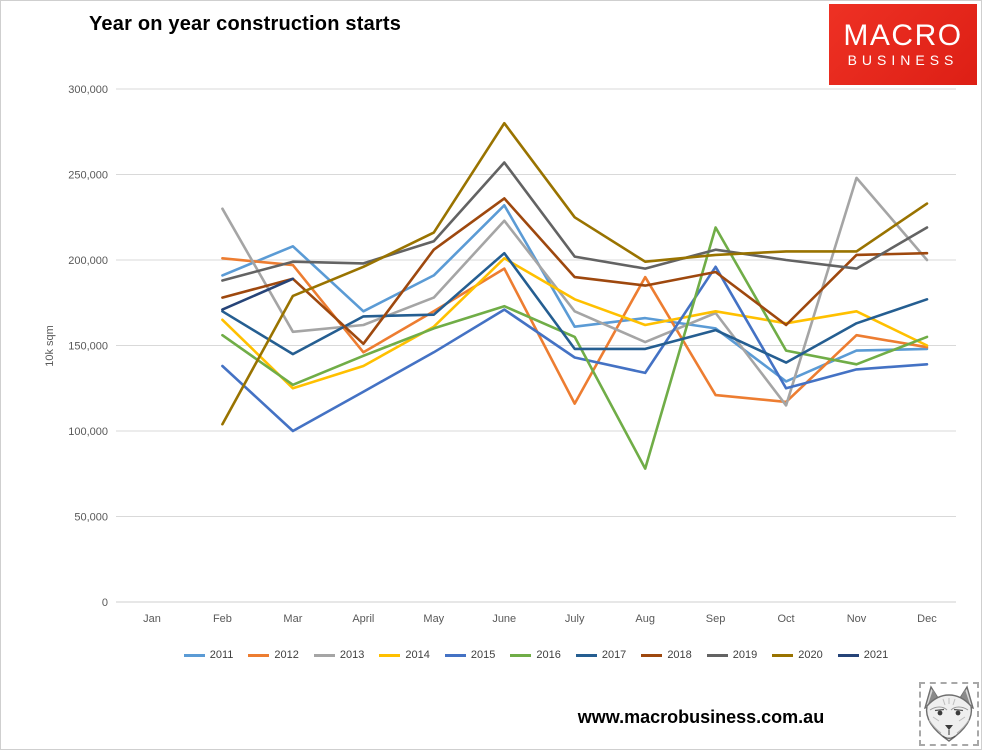 The height and width of the screenshot is (750, 982). Describe the element at coordinates (785, 619) in the screenshot. I see `x-tick-label: Oct` at that location.